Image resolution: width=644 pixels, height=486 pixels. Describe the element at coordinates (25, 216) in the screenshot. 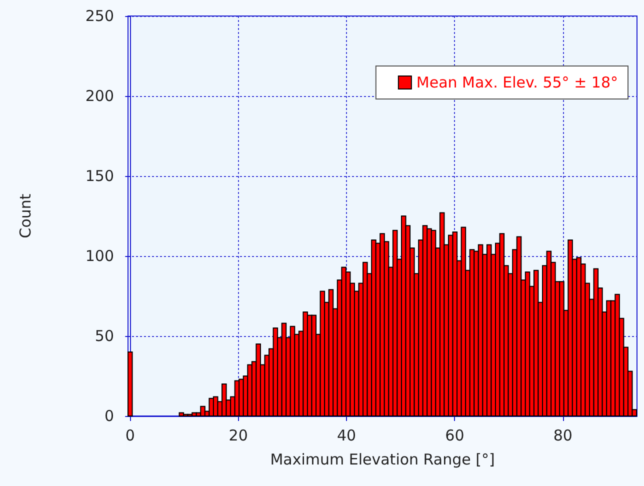

I see `y-axis-title: Count` at that location.